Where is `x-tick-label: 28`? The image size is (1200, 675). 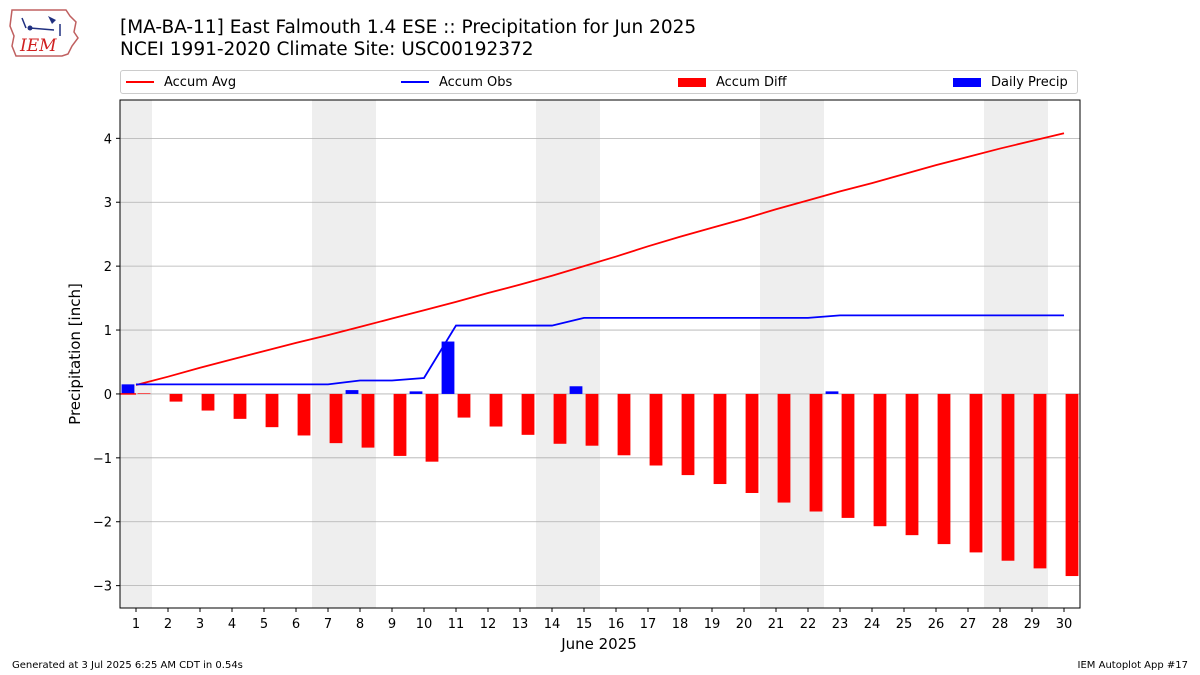 x-tick-label: 28 is located at coordinates (1000, 624).